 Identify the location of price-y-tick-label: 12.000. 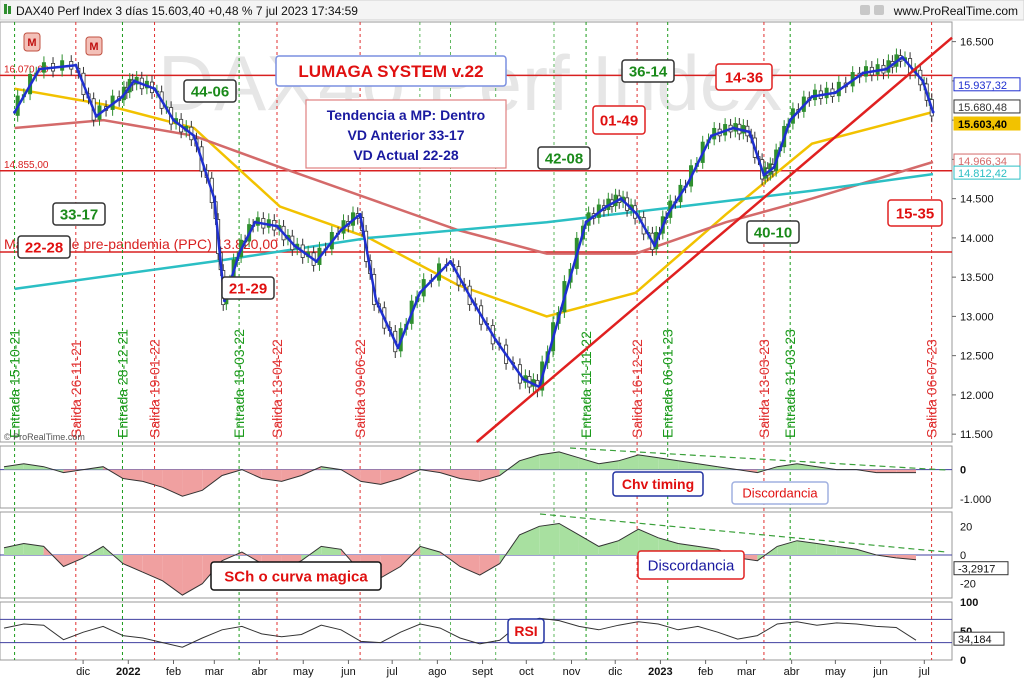
(977, 396).